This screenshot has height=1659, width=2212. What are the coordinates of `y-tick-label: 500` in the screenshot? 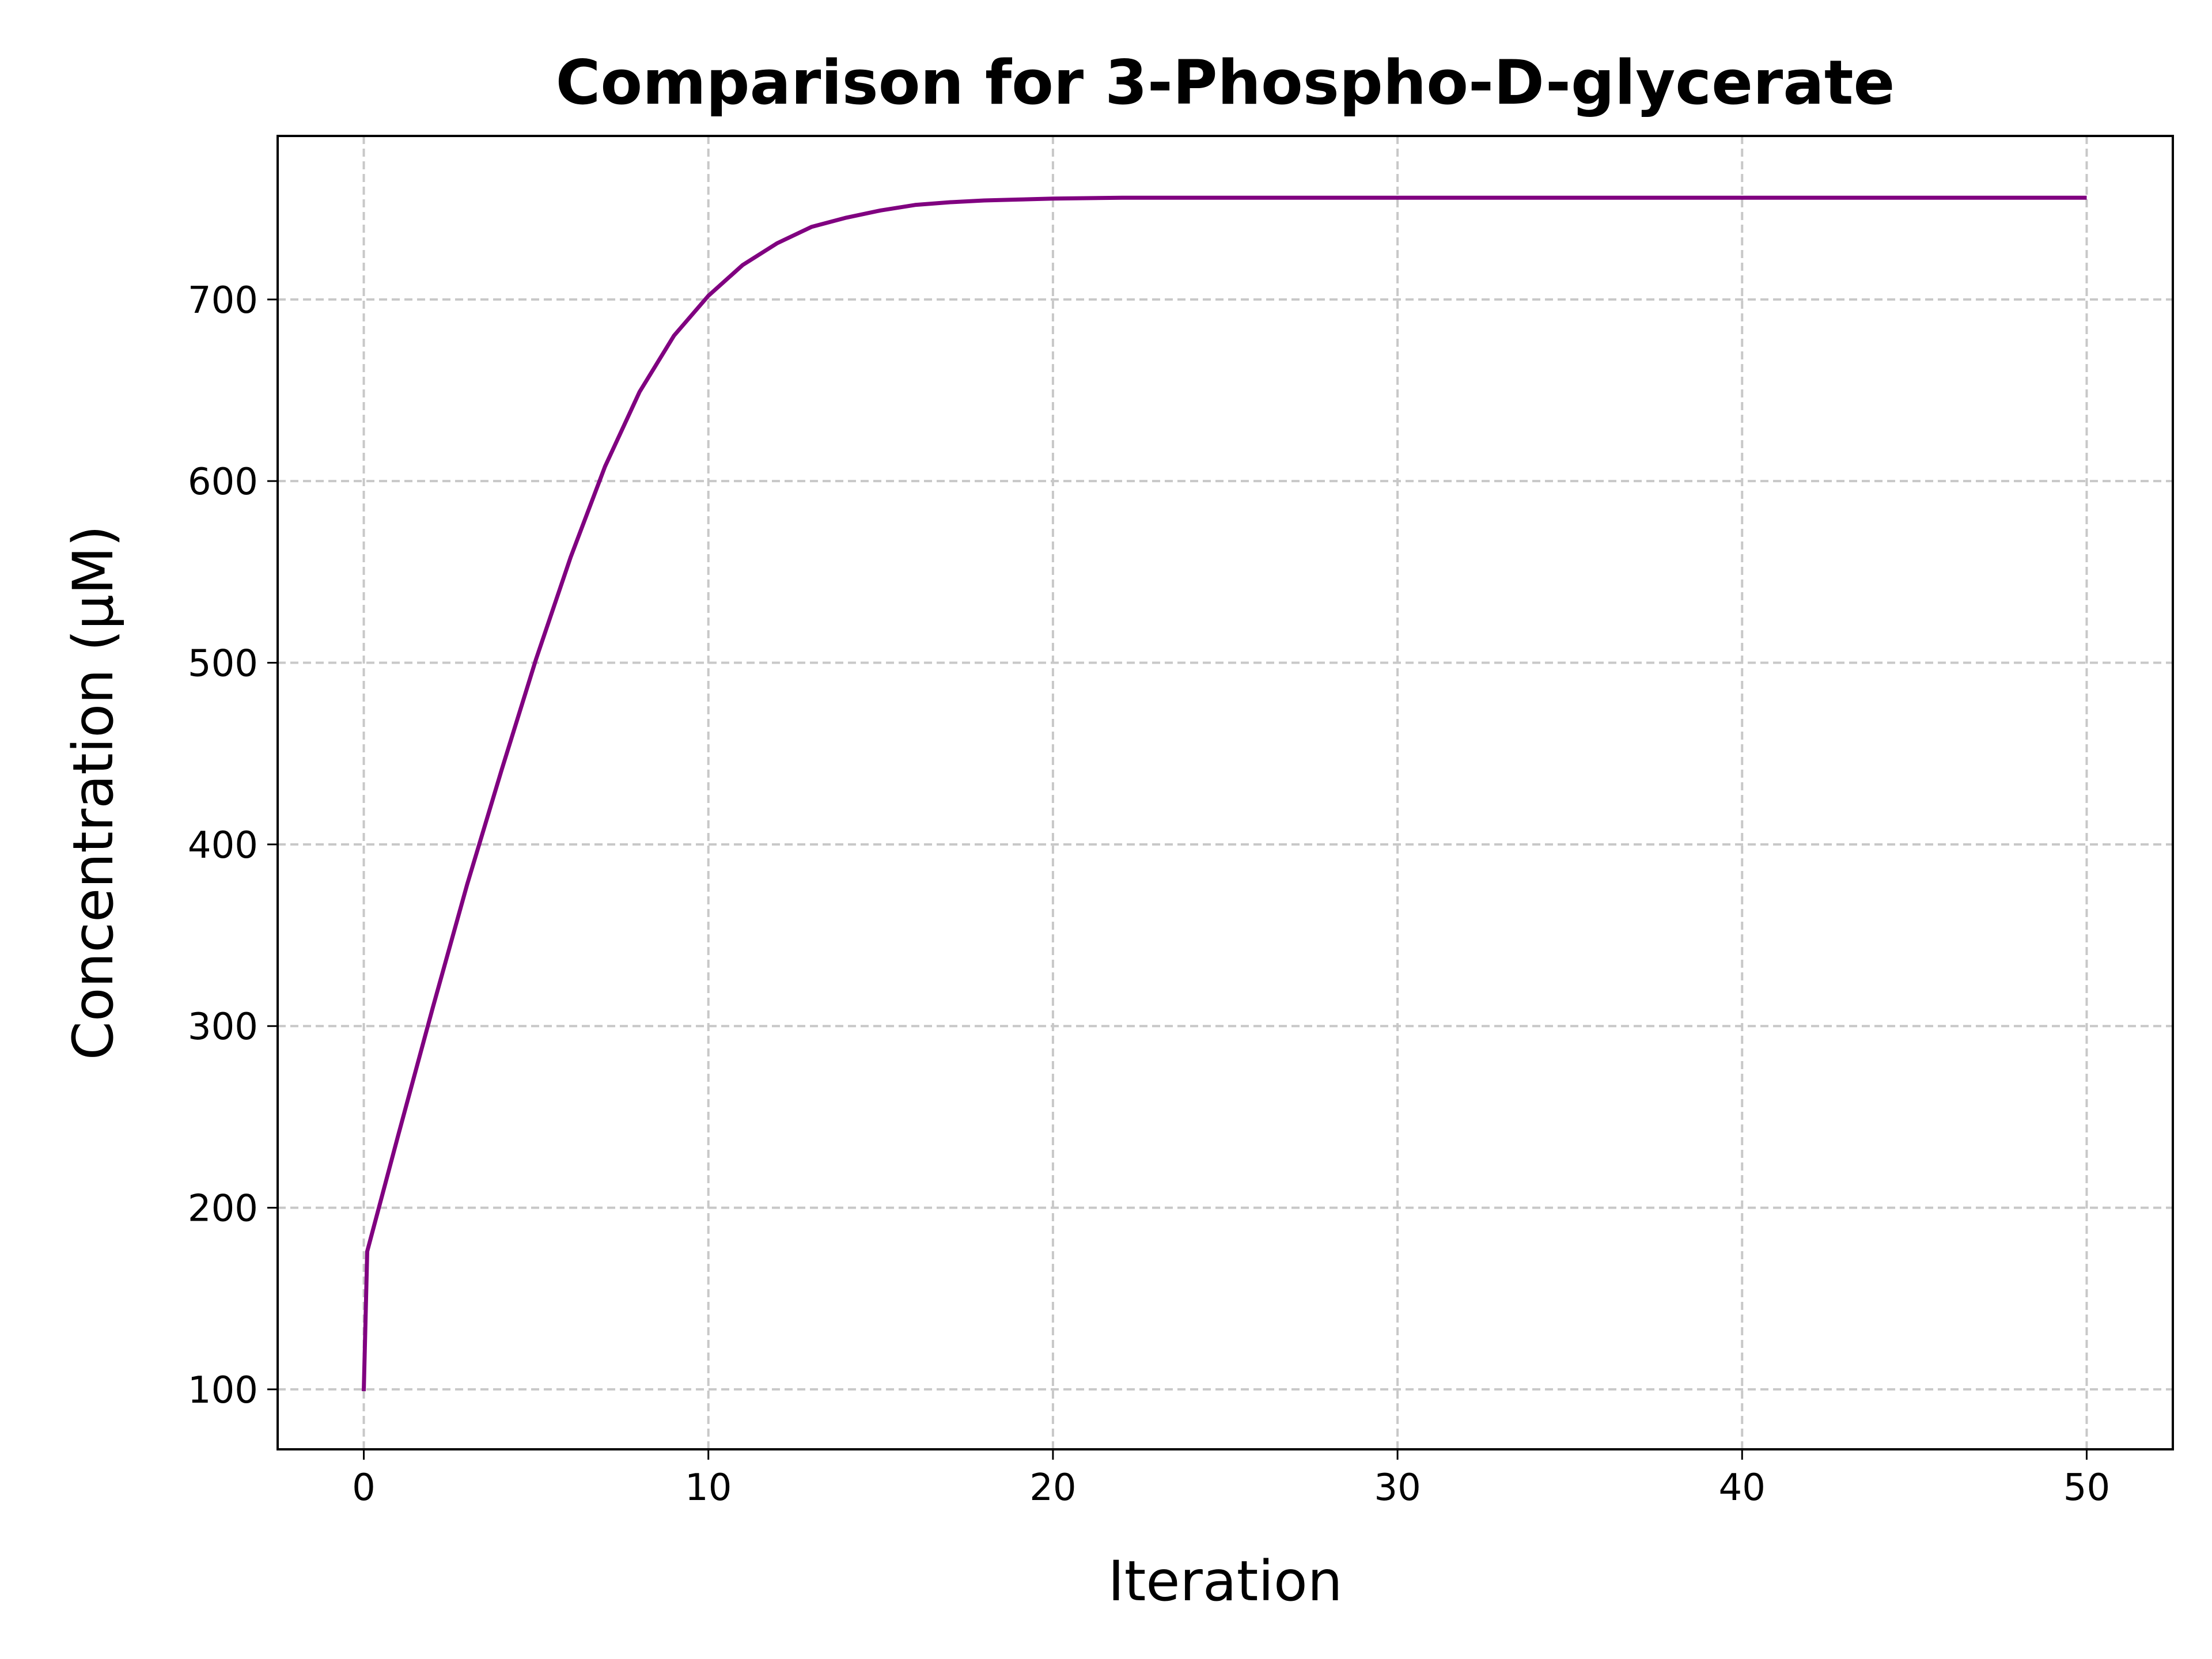 It's located at (223, 664).